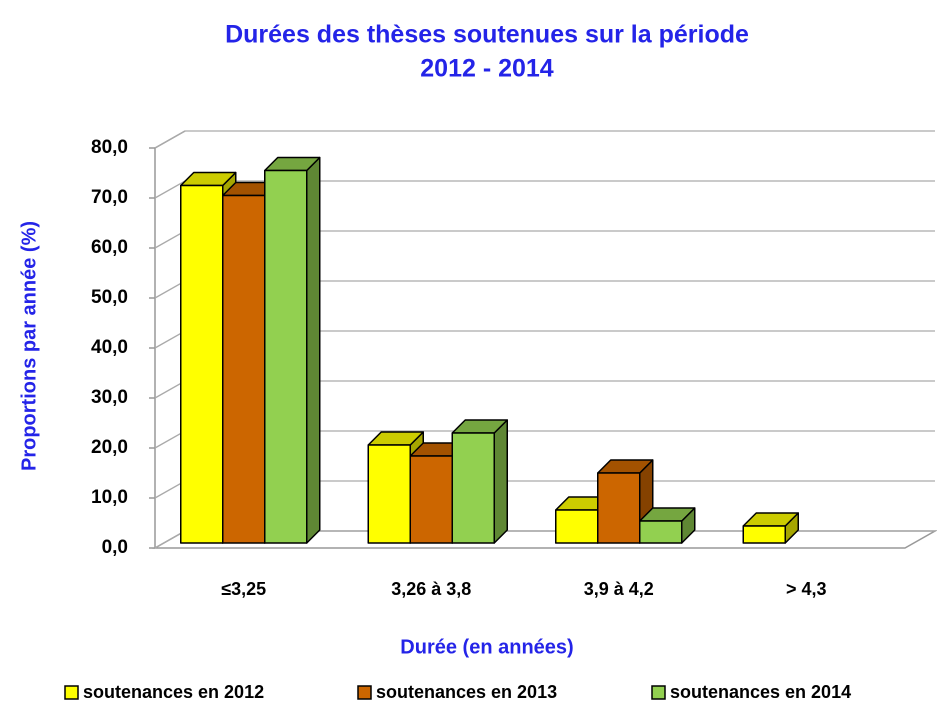 The width and height of the screenshot is (937, 718). Describe the element at coordinates (109, 347) in the screenshot. I see `y-tick-label: 40,0` at that location.